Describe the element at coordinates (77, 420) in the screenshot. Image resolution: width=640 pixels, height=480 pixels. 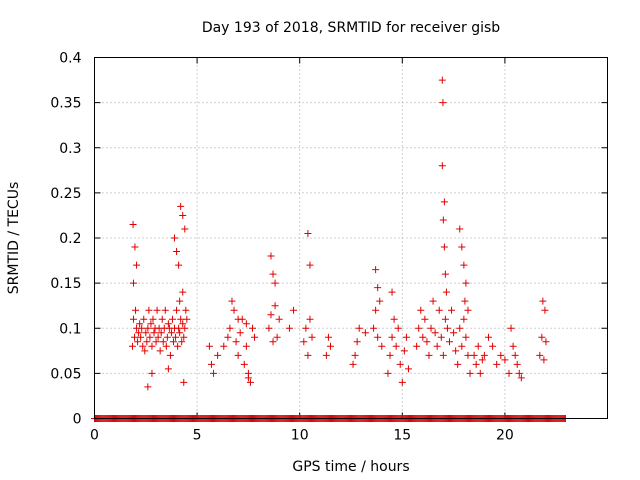
I see `y-tick-label: 0` at that location.